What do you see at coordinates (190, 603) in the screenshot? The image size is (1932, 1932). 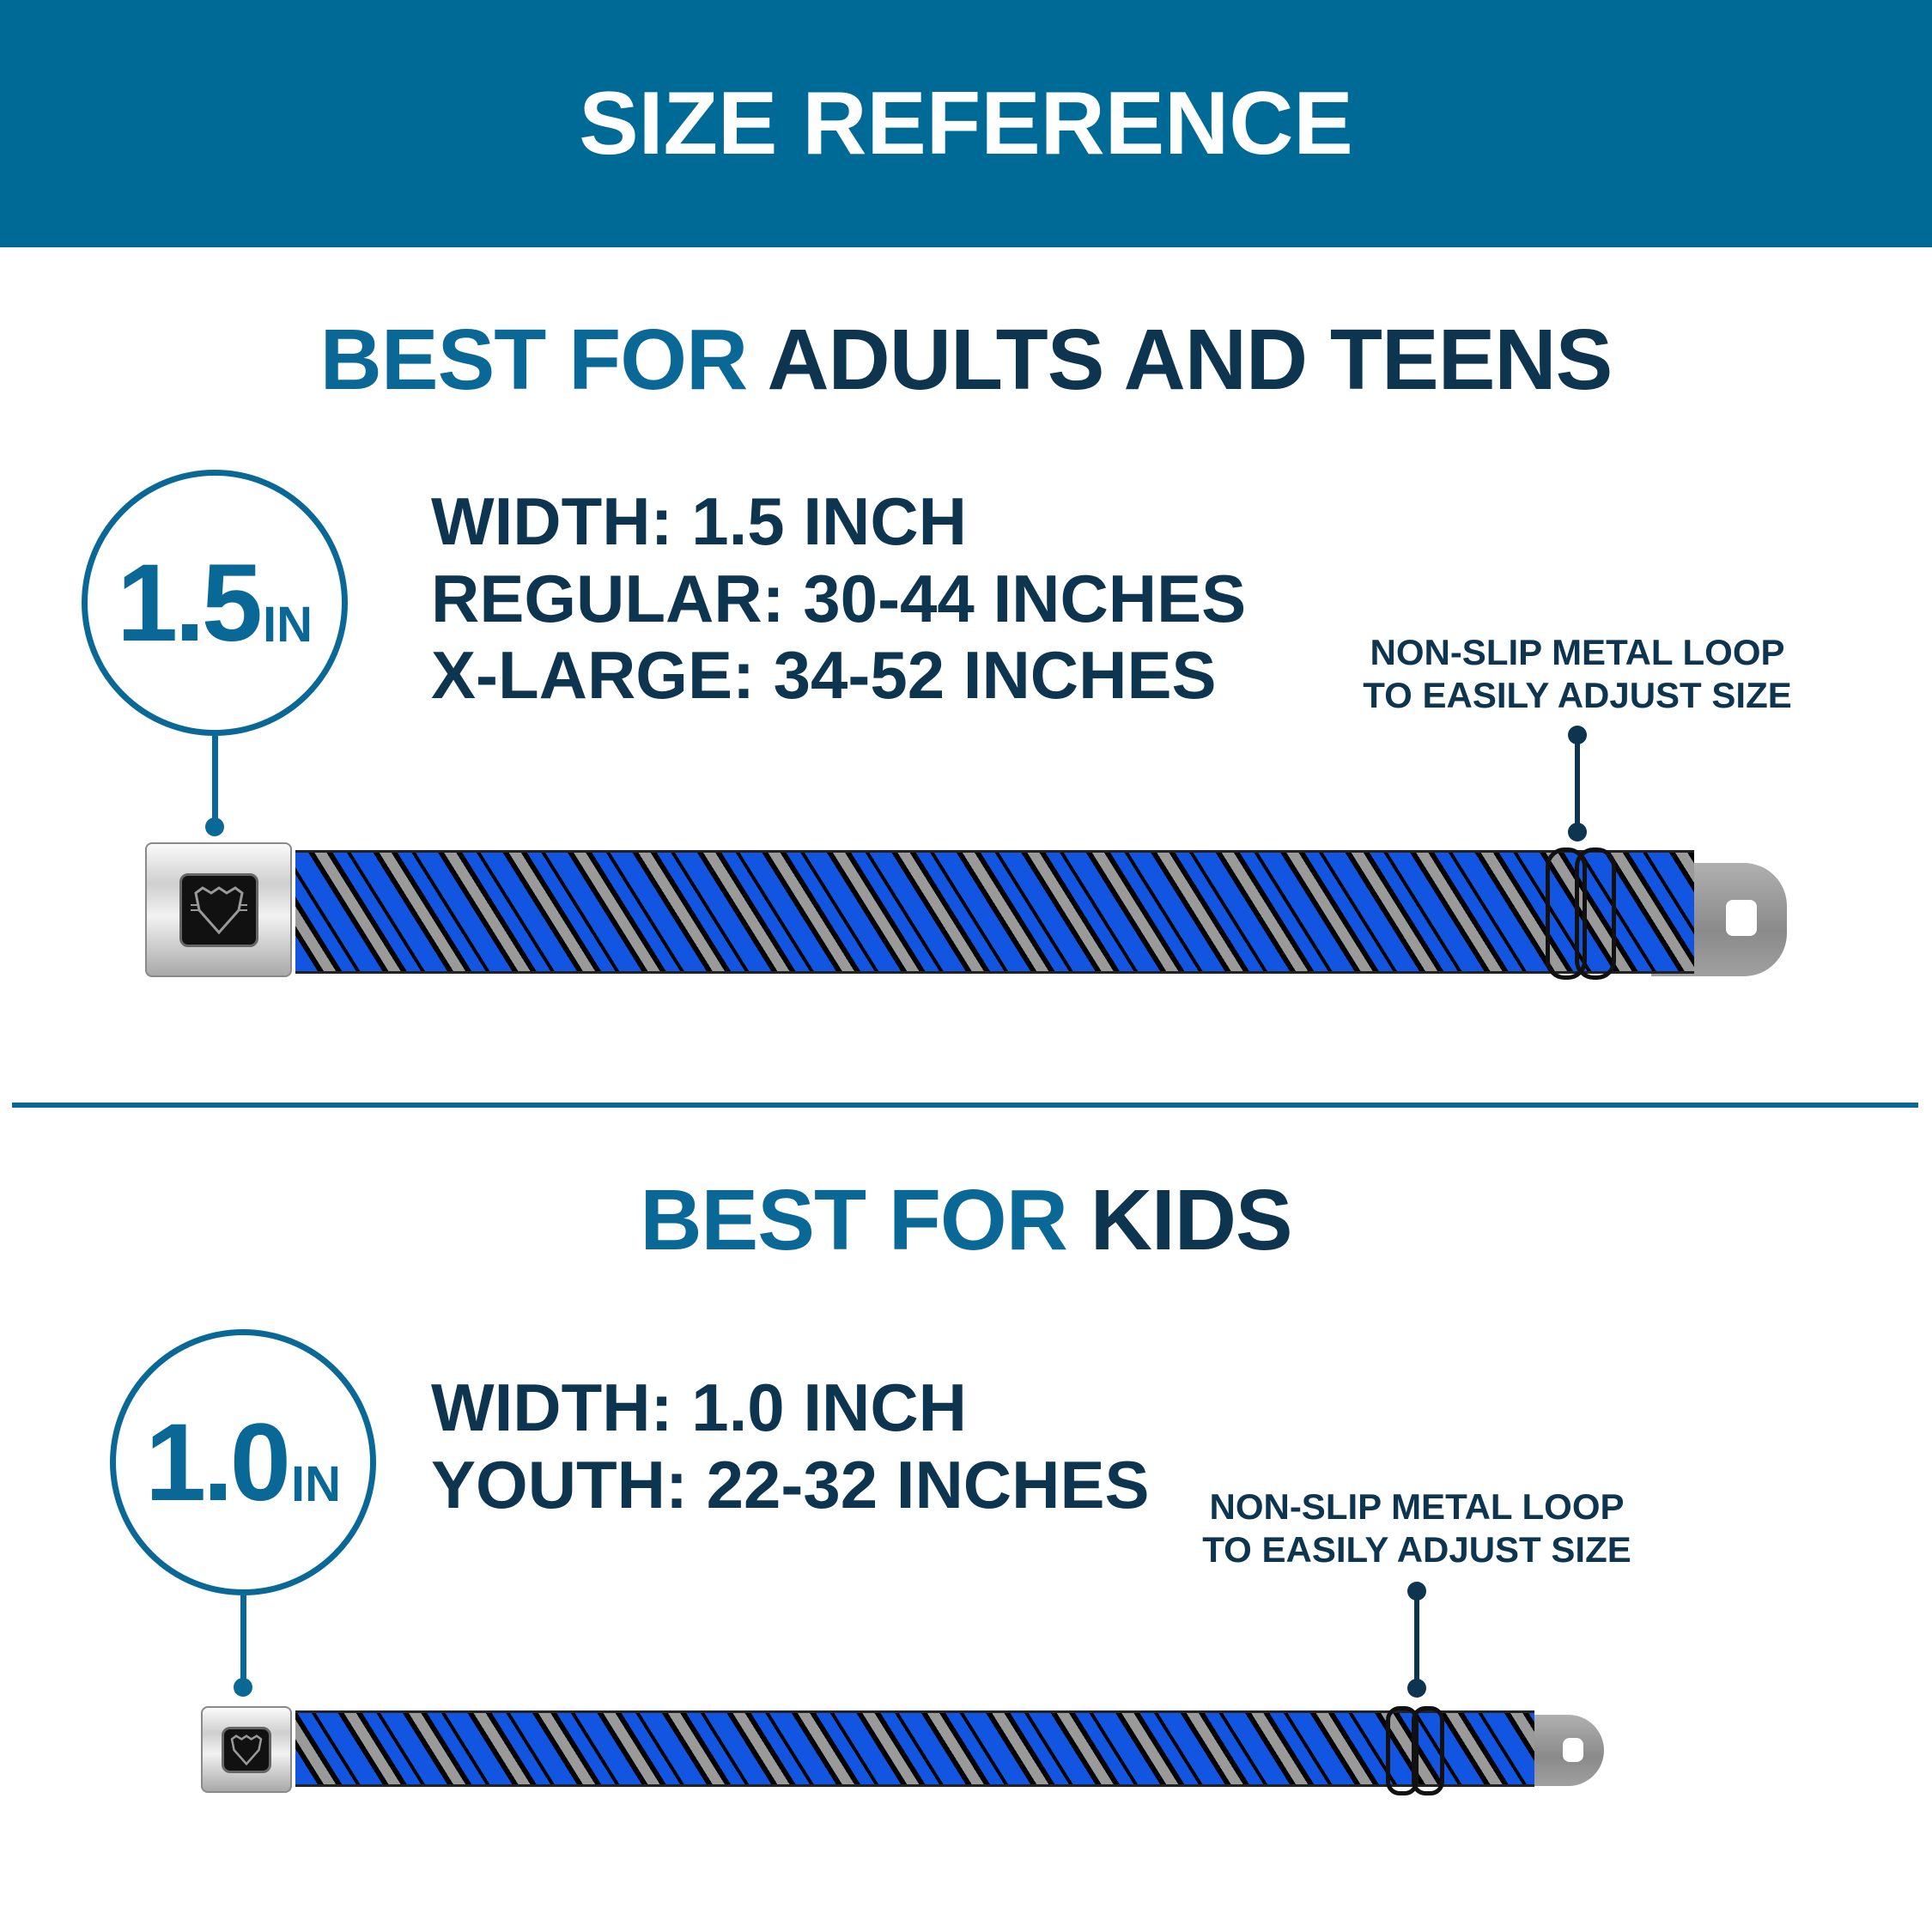 I see `badge-number: 1.5` at bounding box center [190, 603].